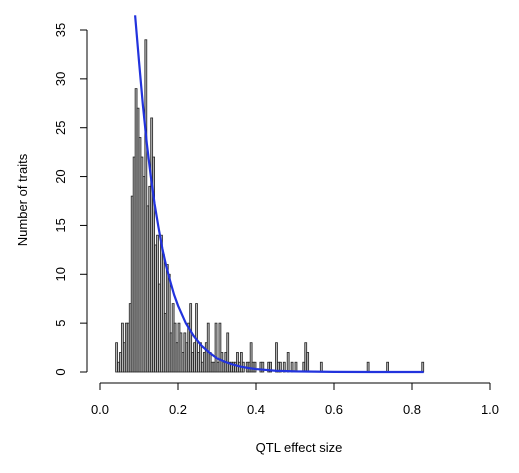 The width and height of the screenshot is (519, 473). Describe the element at coordinates (22, 199) in the screenshot. I see `y-axis-label: Number of traits` at that location.